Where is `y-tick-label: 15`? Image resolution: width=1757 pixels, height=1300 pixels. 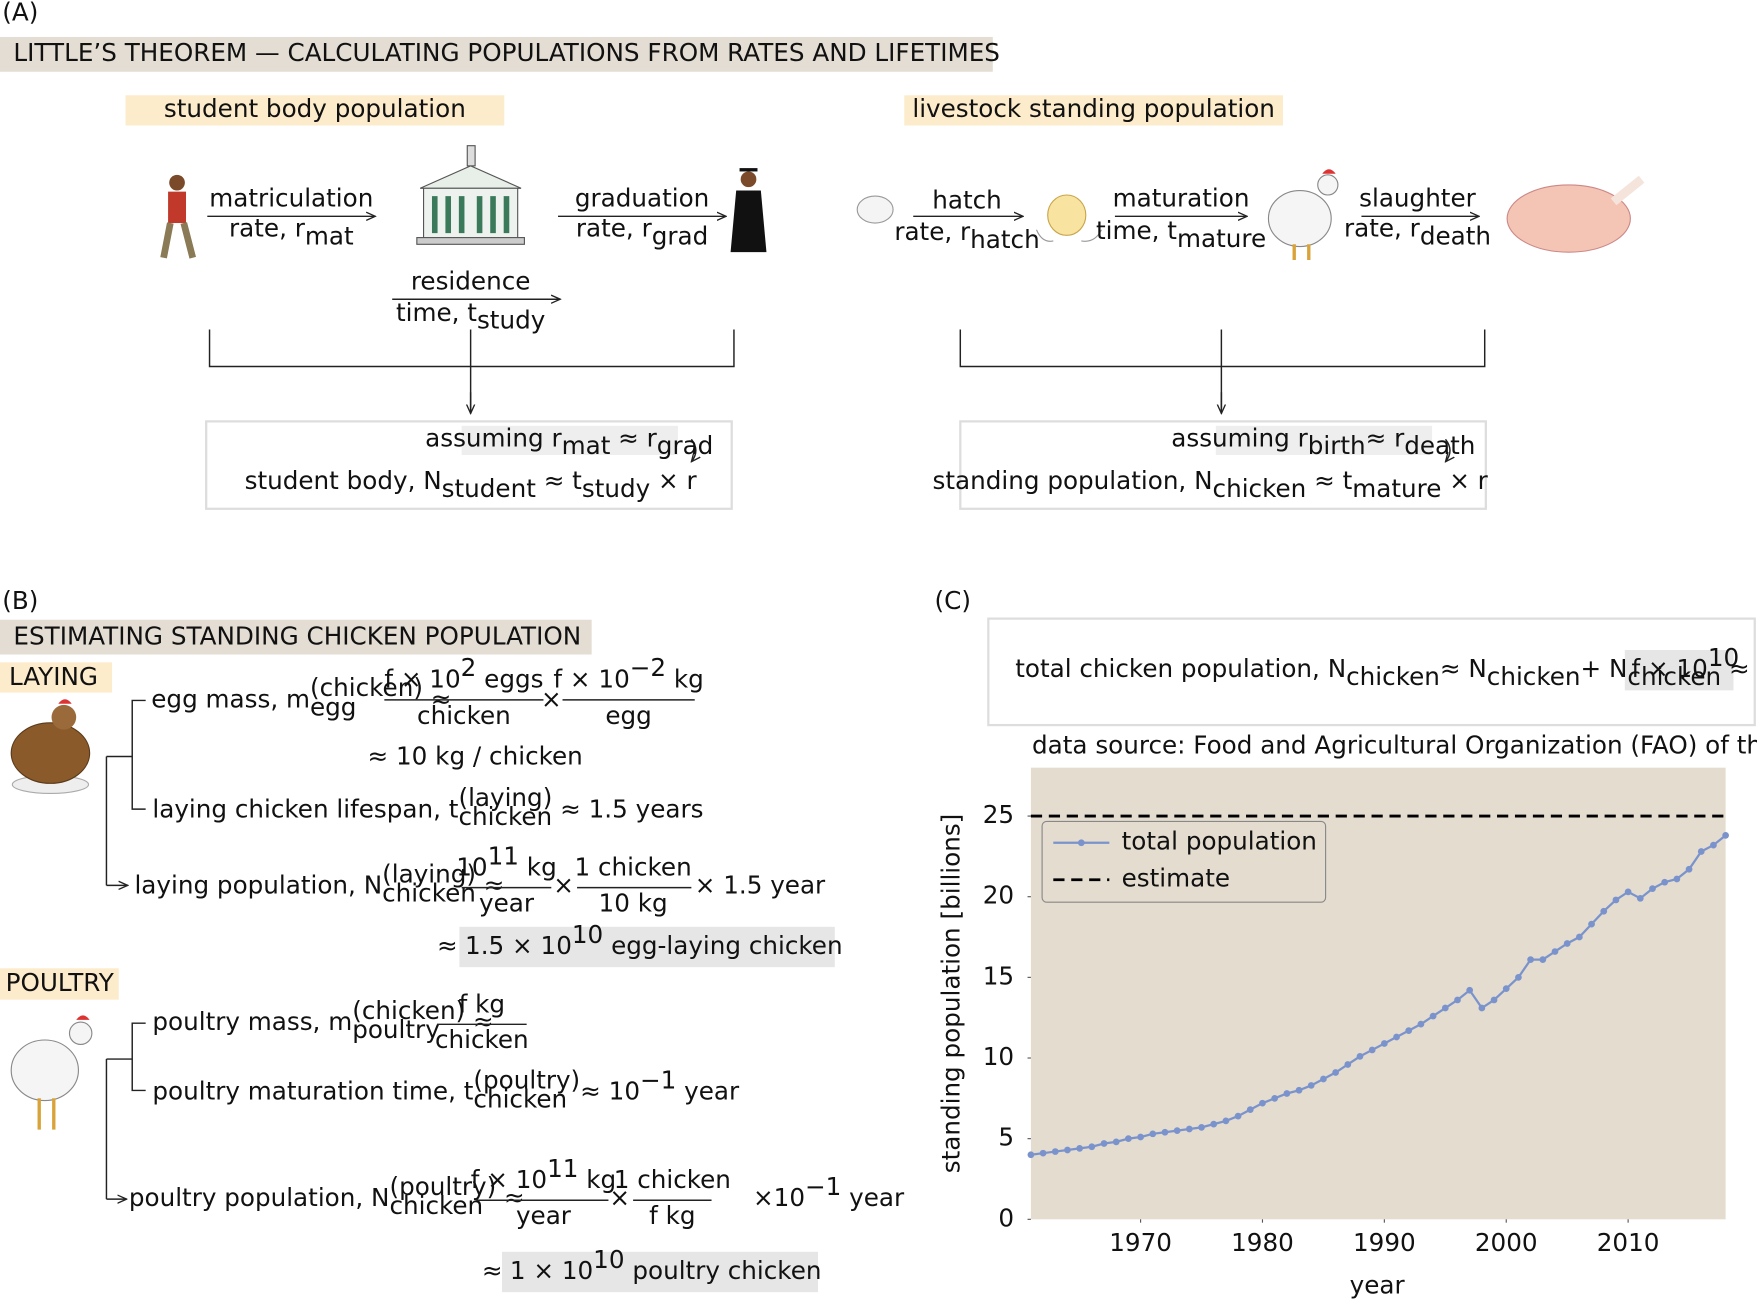 y-tick-label: 15 is located at coordinates (998, 975).